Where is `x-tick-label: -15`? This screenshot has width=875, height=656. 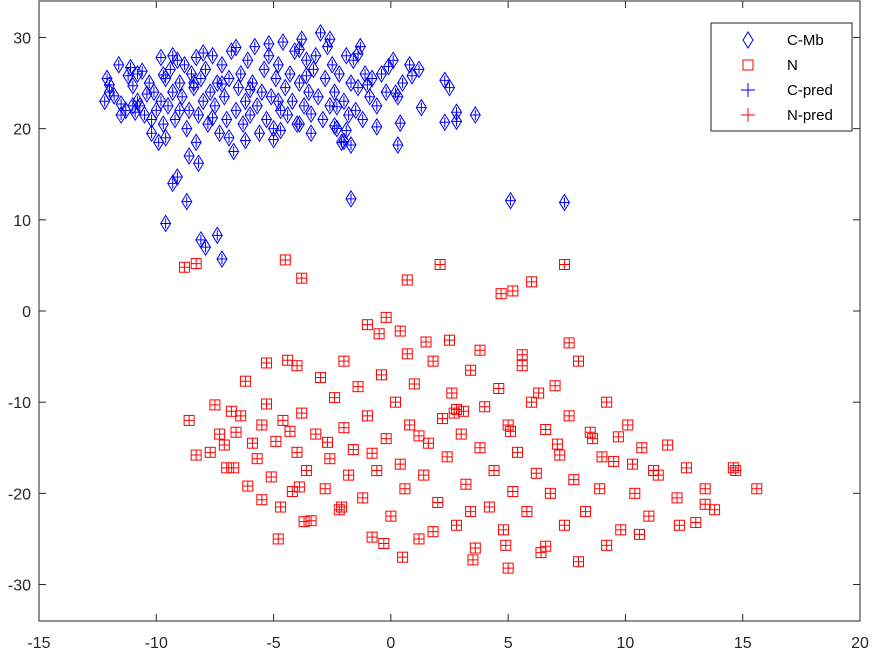 x-tick-label: -15 is located at coordinates (38, 643).